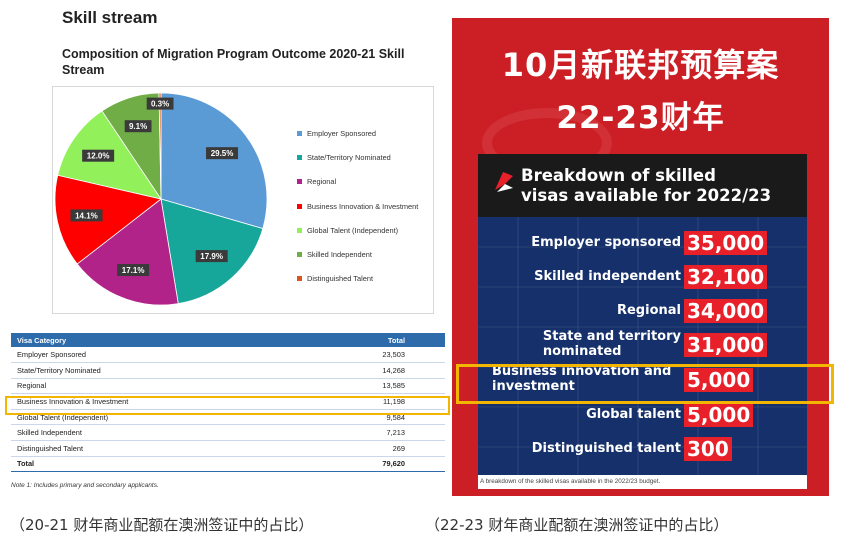  What do you see at coordinates (367, 386) in the screenshot?
I see `cell-total: 13,585` at bounding box center [367, 386].